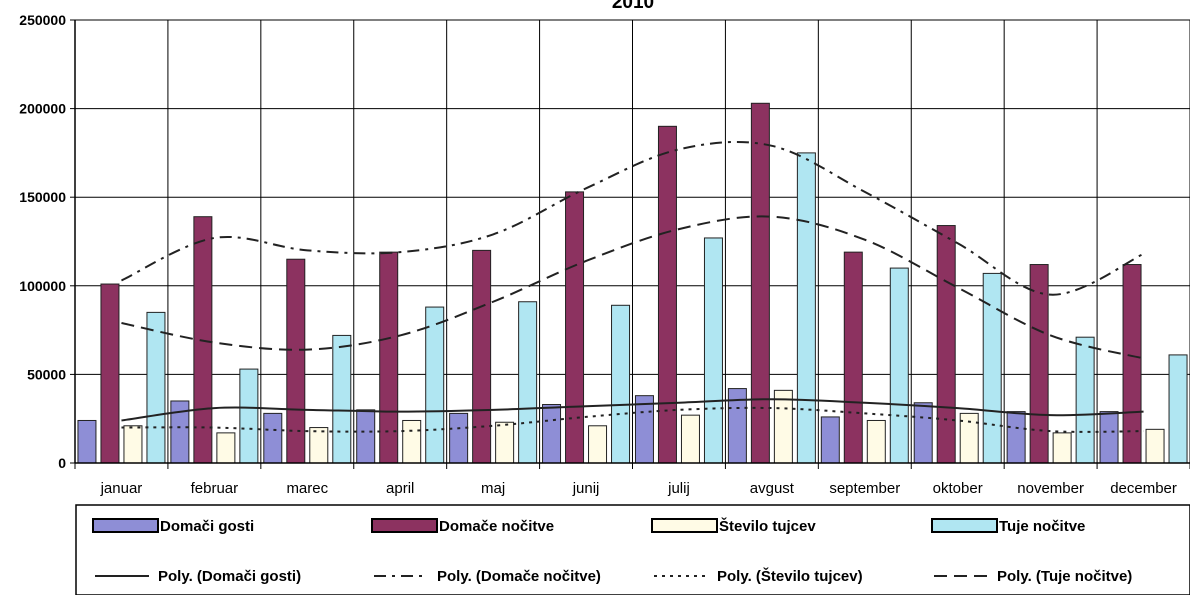 The width and height of the screenshot is (1190, 595). I want to click on legend-label: Poly. (Domače nočitve), so click(519, 576).